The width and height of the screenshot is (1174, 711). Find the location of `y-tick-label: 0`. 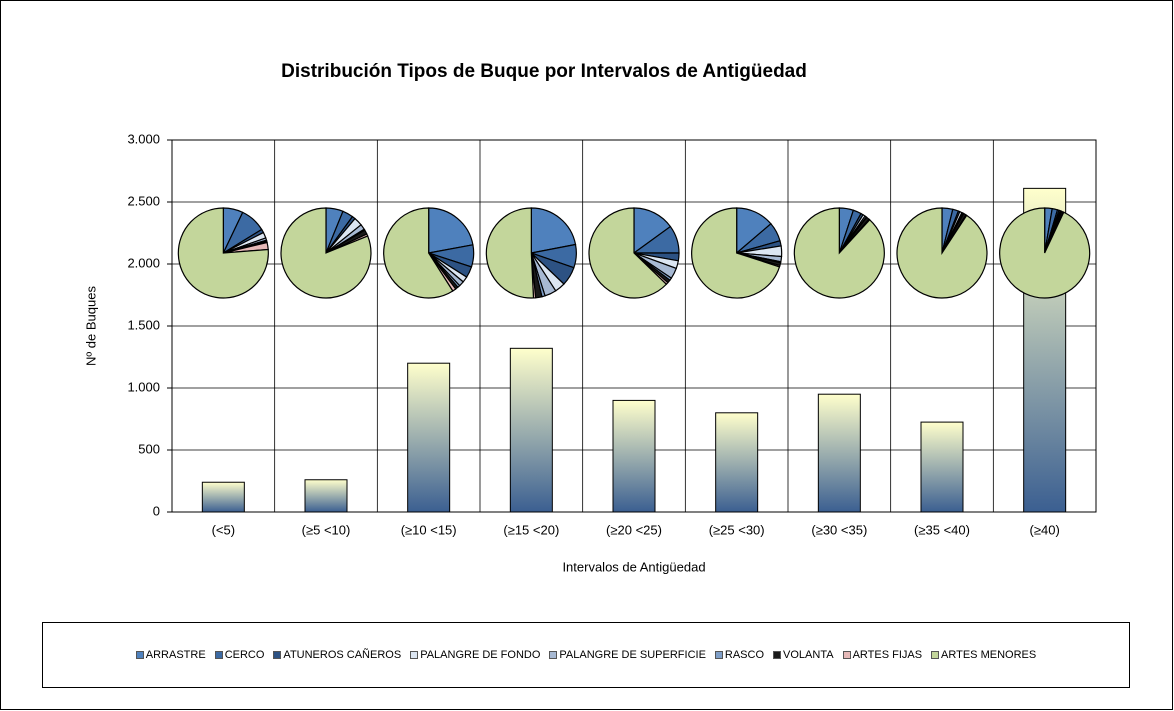

y-tick-label: 0 is located at coordinates (156, 510).